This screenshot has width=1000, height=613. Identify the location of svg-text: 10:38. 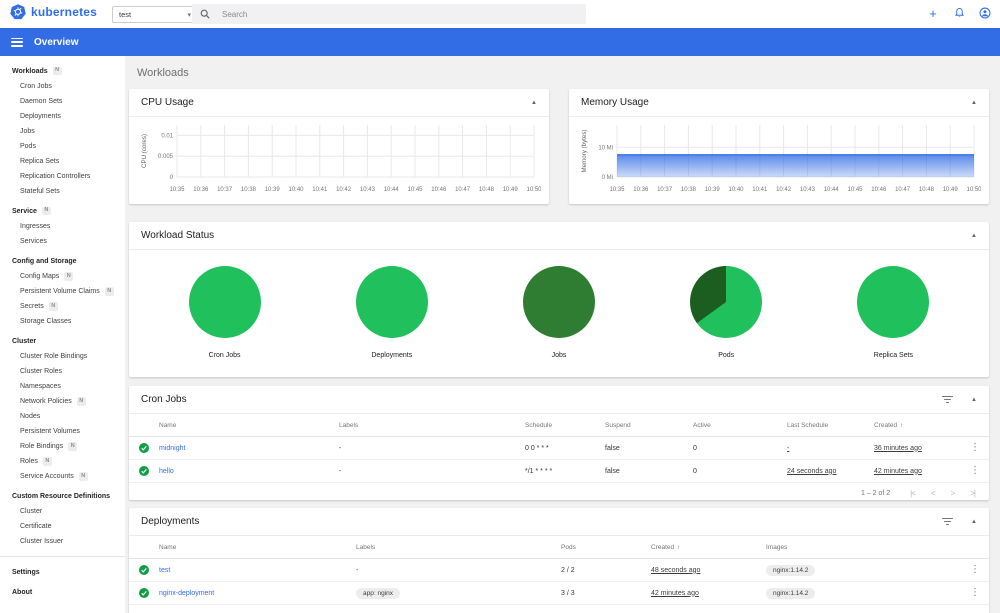
(689, 190).